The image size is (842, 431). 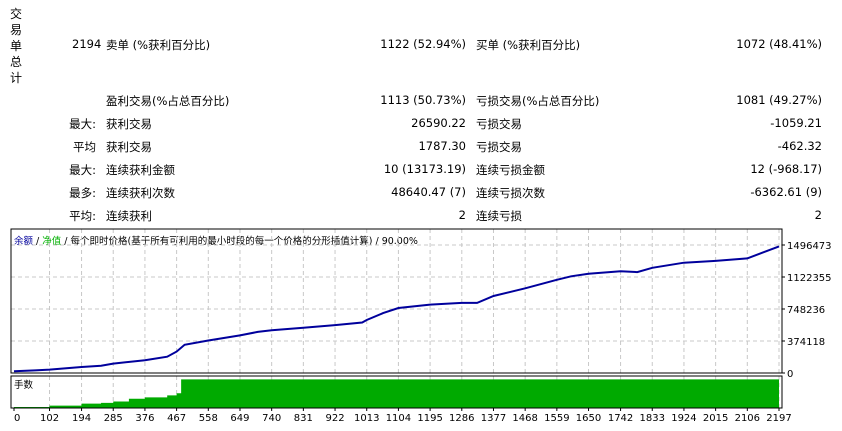 I want to click on model-label: 每个即时价格(基于所有可利用的最小时段的每一个价格的分形插值计算), so click(x=221, y=241).